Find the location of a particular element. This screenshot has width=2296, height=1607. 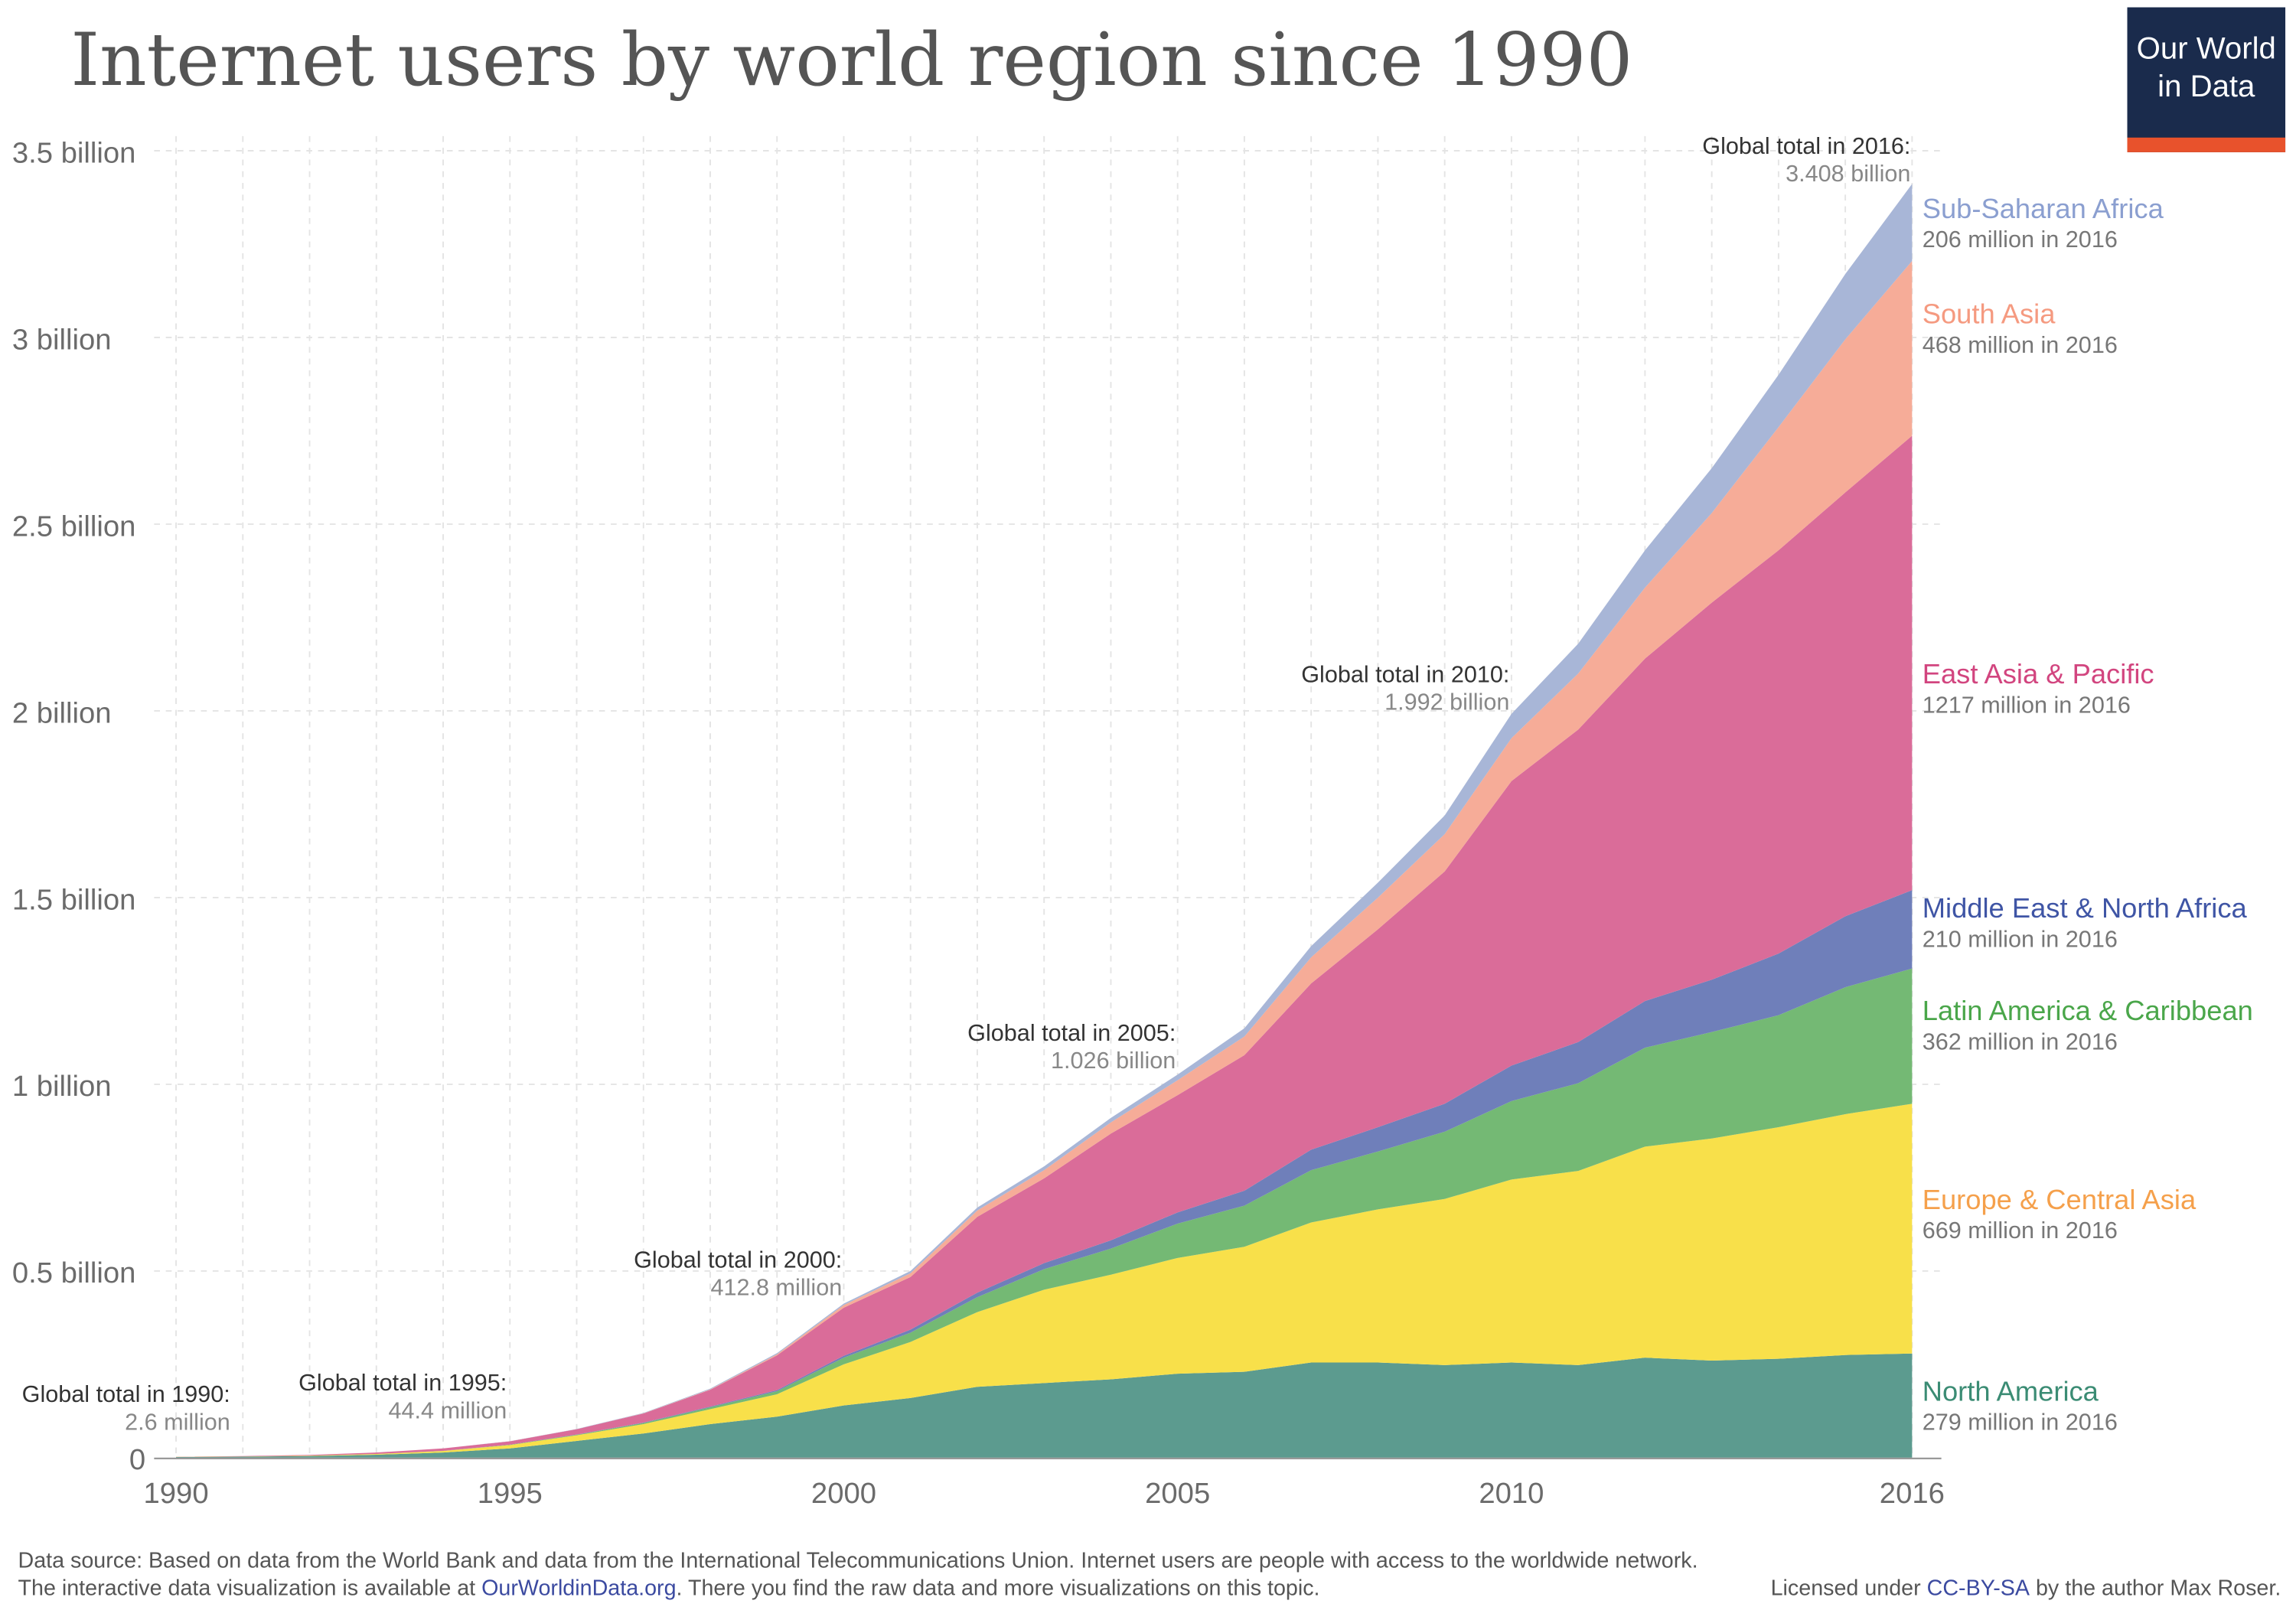

logo-line1: Our World is located at coordinates (2206, 49).